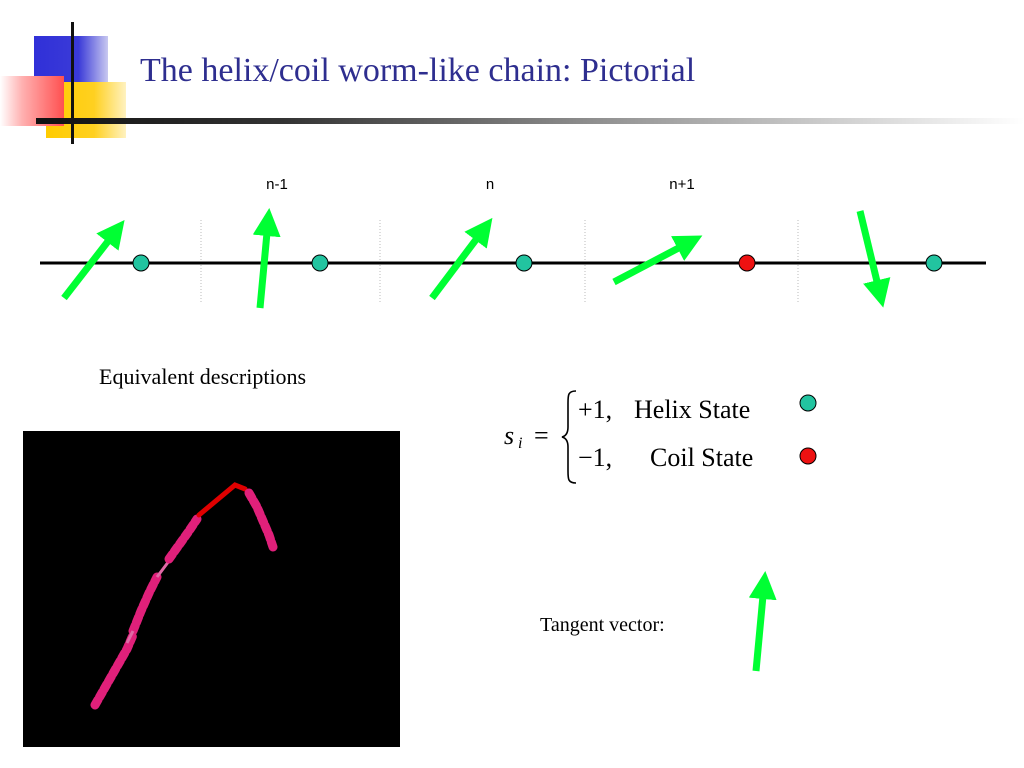  Describe the element at coordinates (808, 456) in the screenshot. I see `coil-legend-dot` at that location.